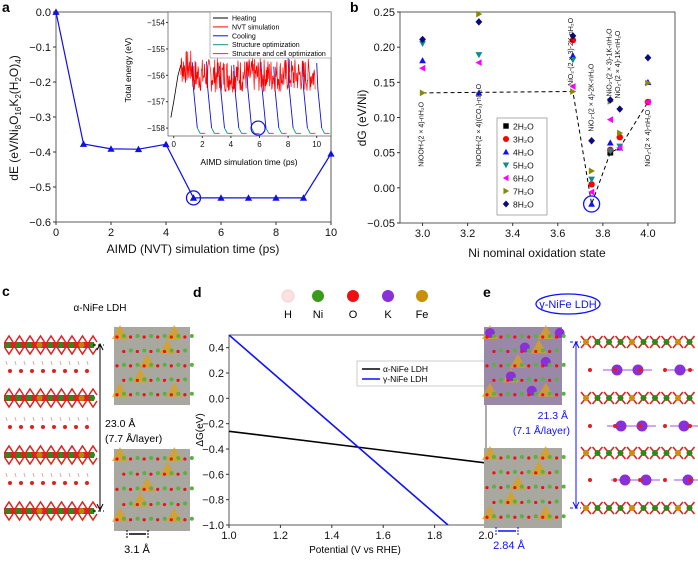 The width and height of the screenshot is (698, 562). I want to click on y-tick-label: −1.0, so click(213, 526).